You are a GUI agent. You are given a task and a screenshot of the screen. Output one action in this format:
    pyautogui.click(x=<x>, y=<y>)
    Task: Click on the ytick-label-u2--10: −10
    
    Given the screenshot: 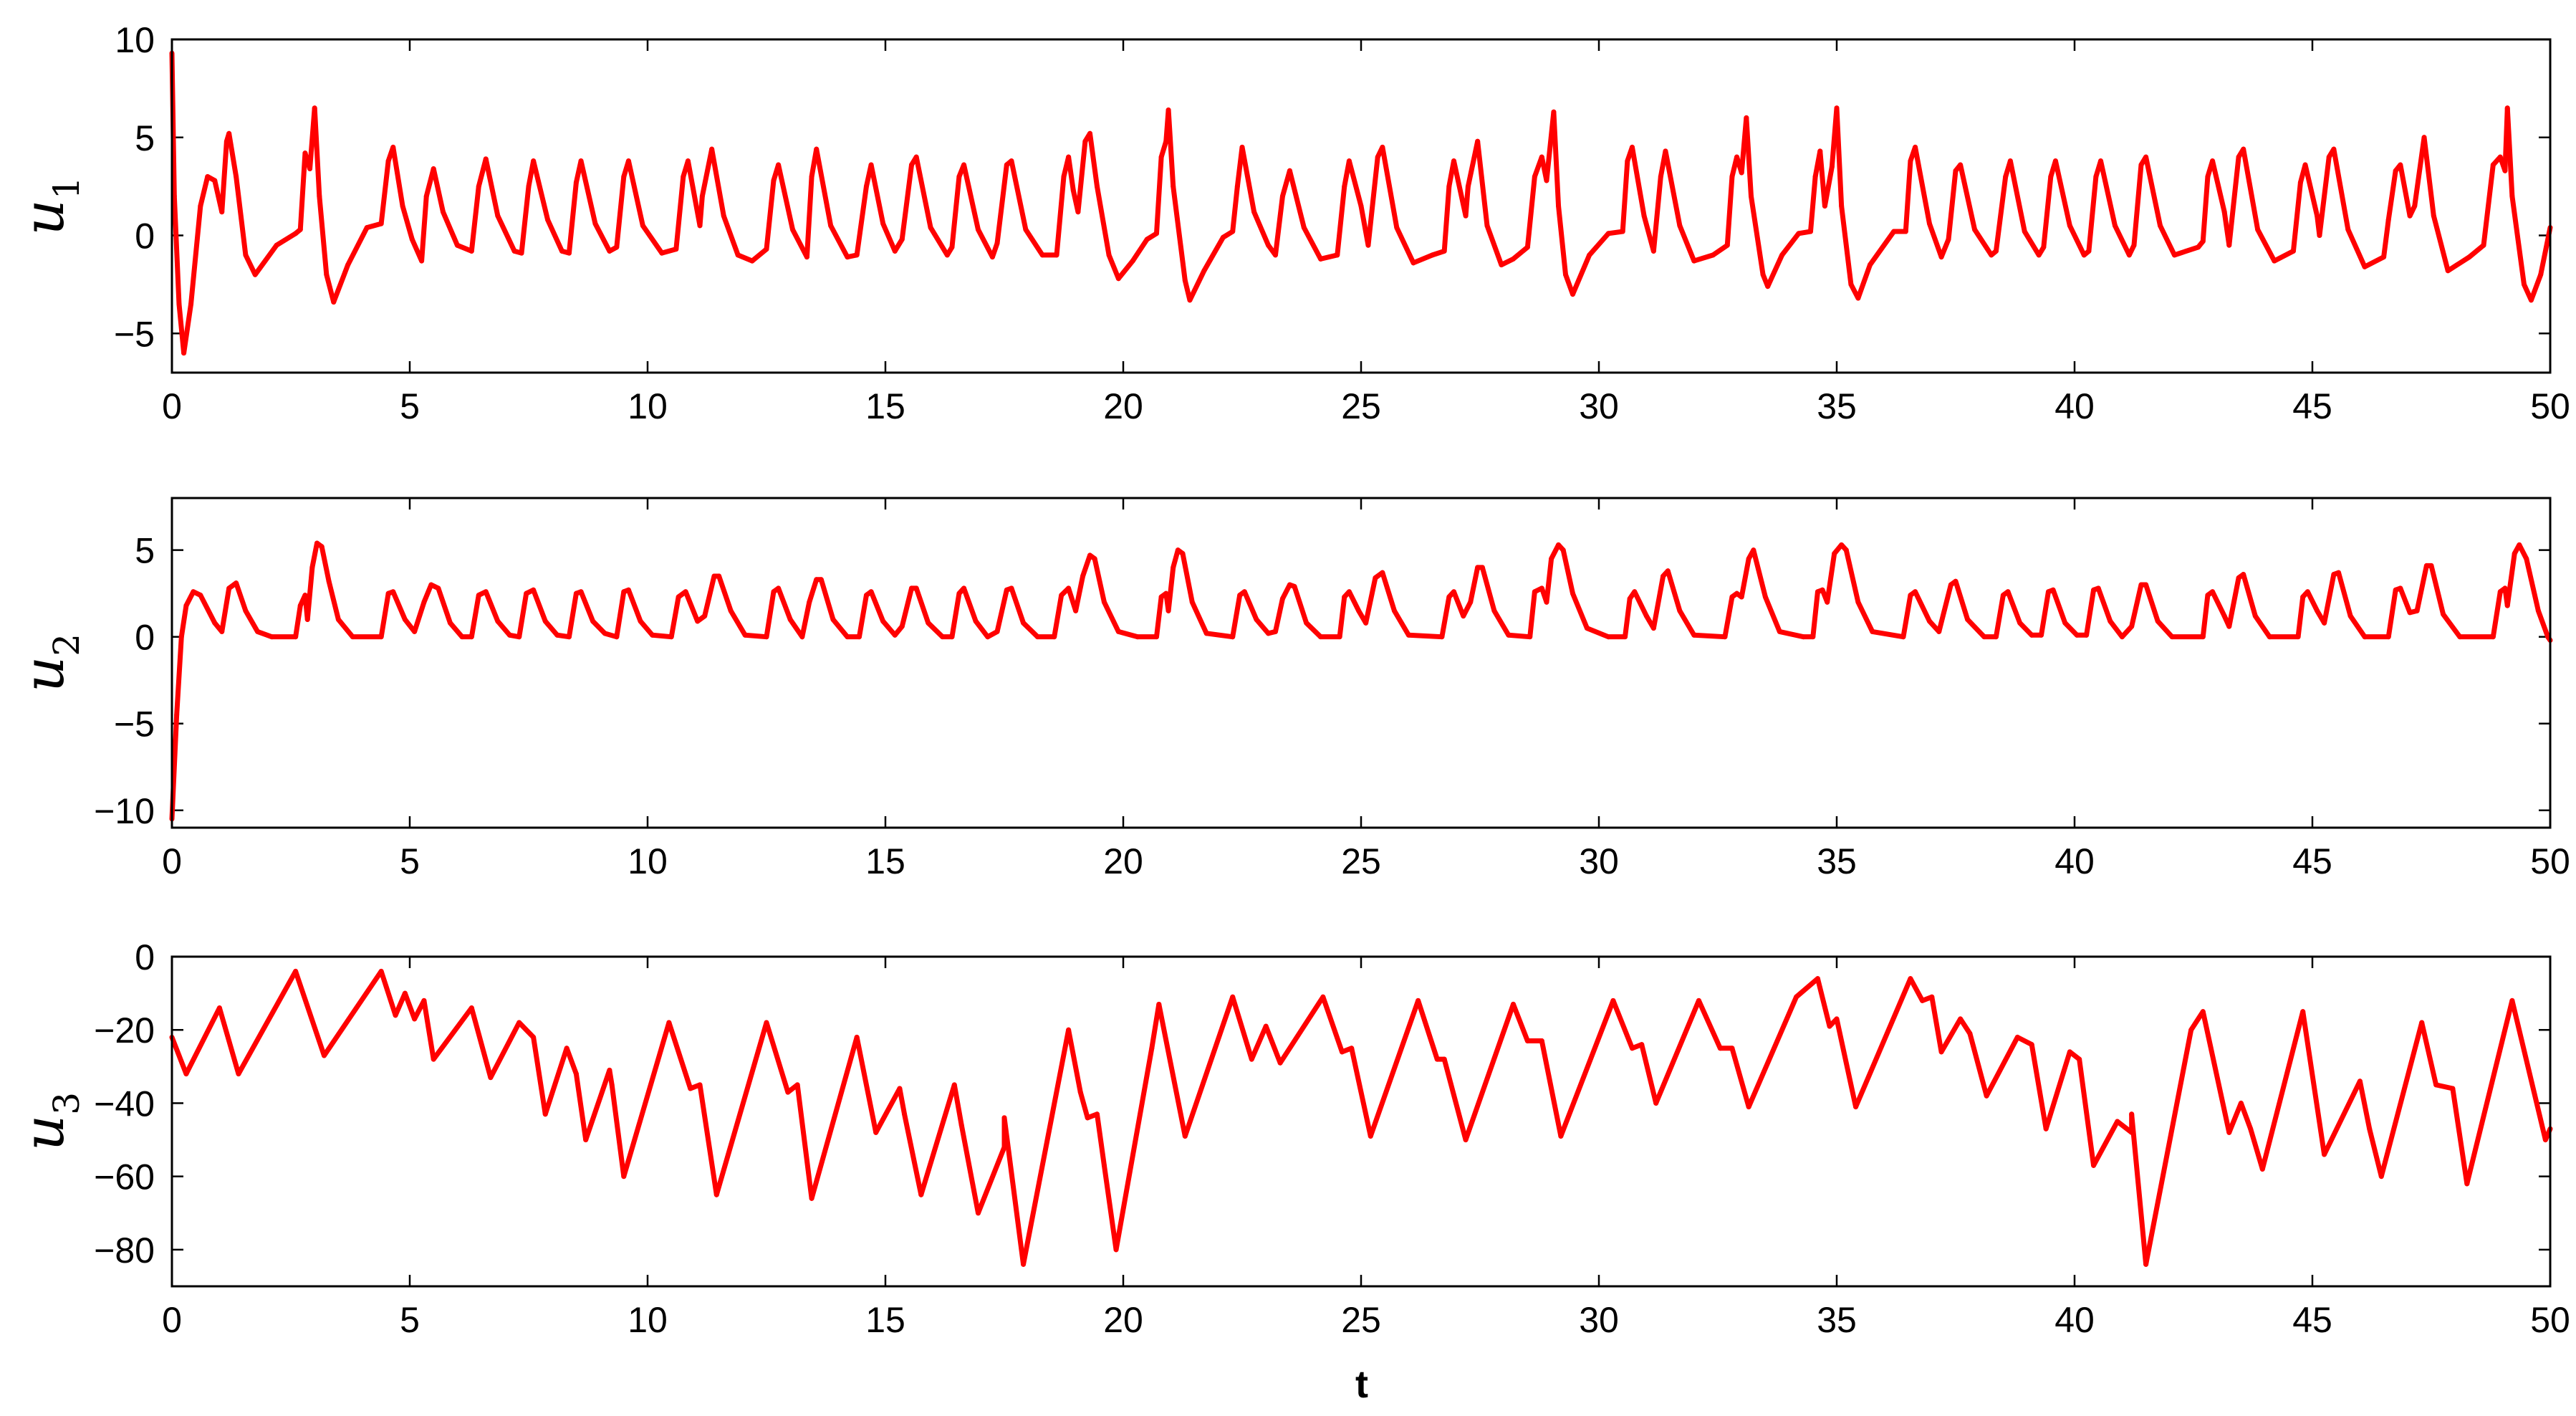 What is the action you would take?
    pyautogui.click(x=124, y=811)
    